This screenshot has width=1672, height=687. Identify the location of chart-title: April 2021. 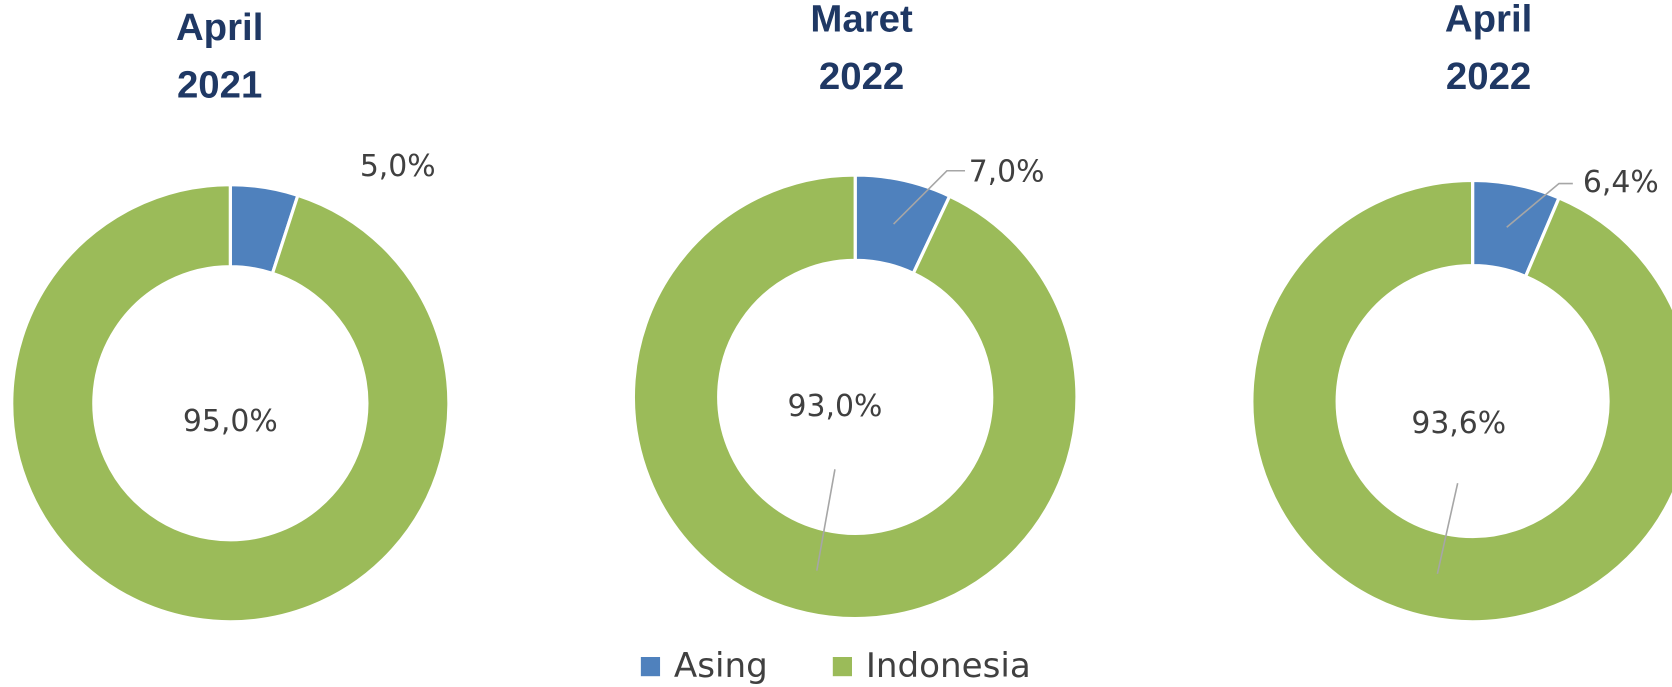
(219, 56).